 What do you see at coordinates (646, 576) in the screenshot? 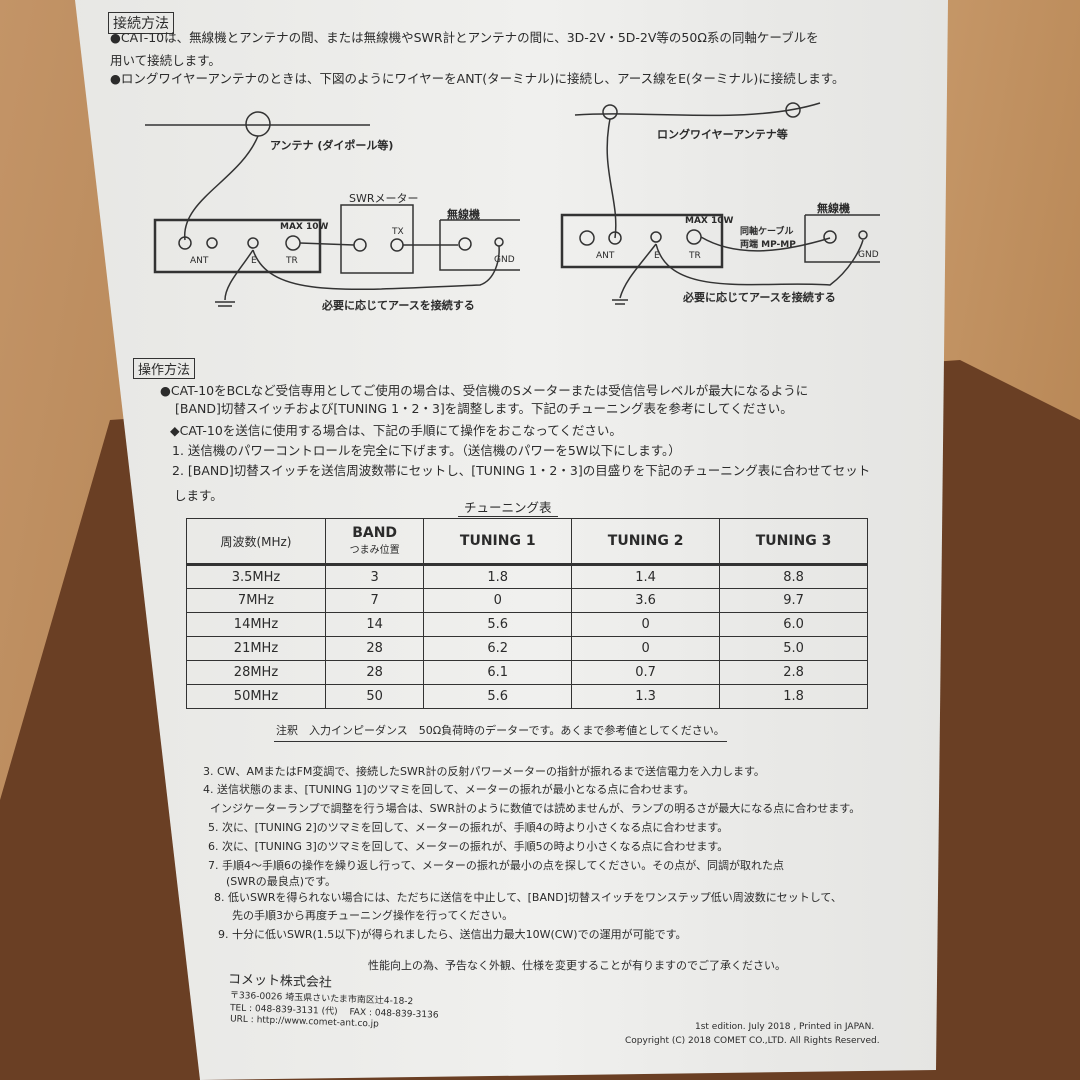
I see `table-cell: 1.4` at bounding box center [646, 576].